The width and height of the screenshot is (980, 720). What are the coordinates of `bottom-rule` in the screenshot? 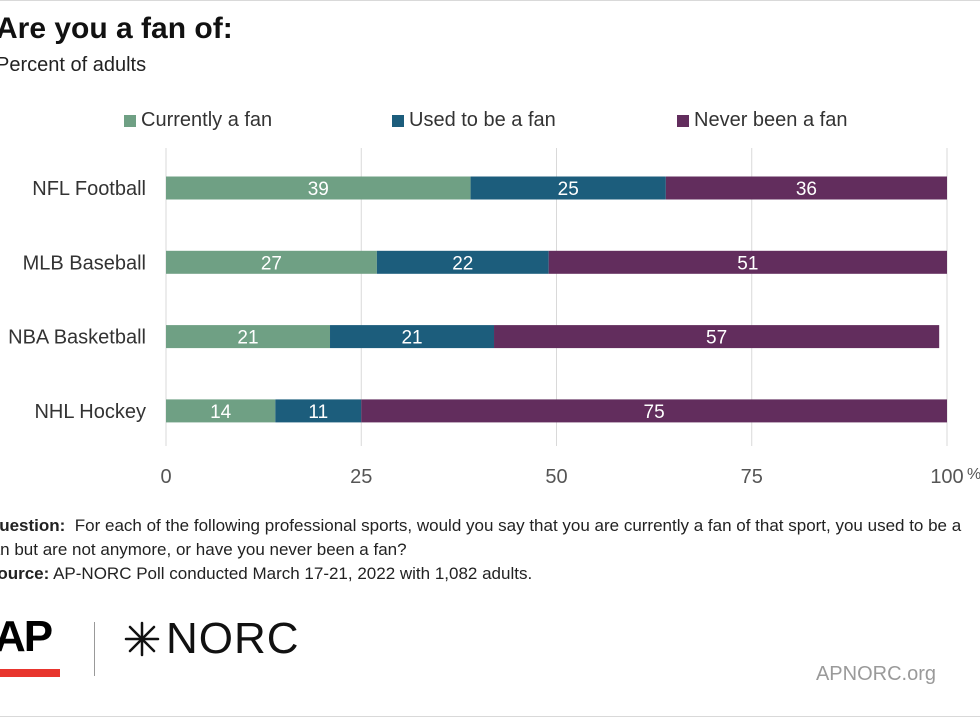 It's located at (490, 716).